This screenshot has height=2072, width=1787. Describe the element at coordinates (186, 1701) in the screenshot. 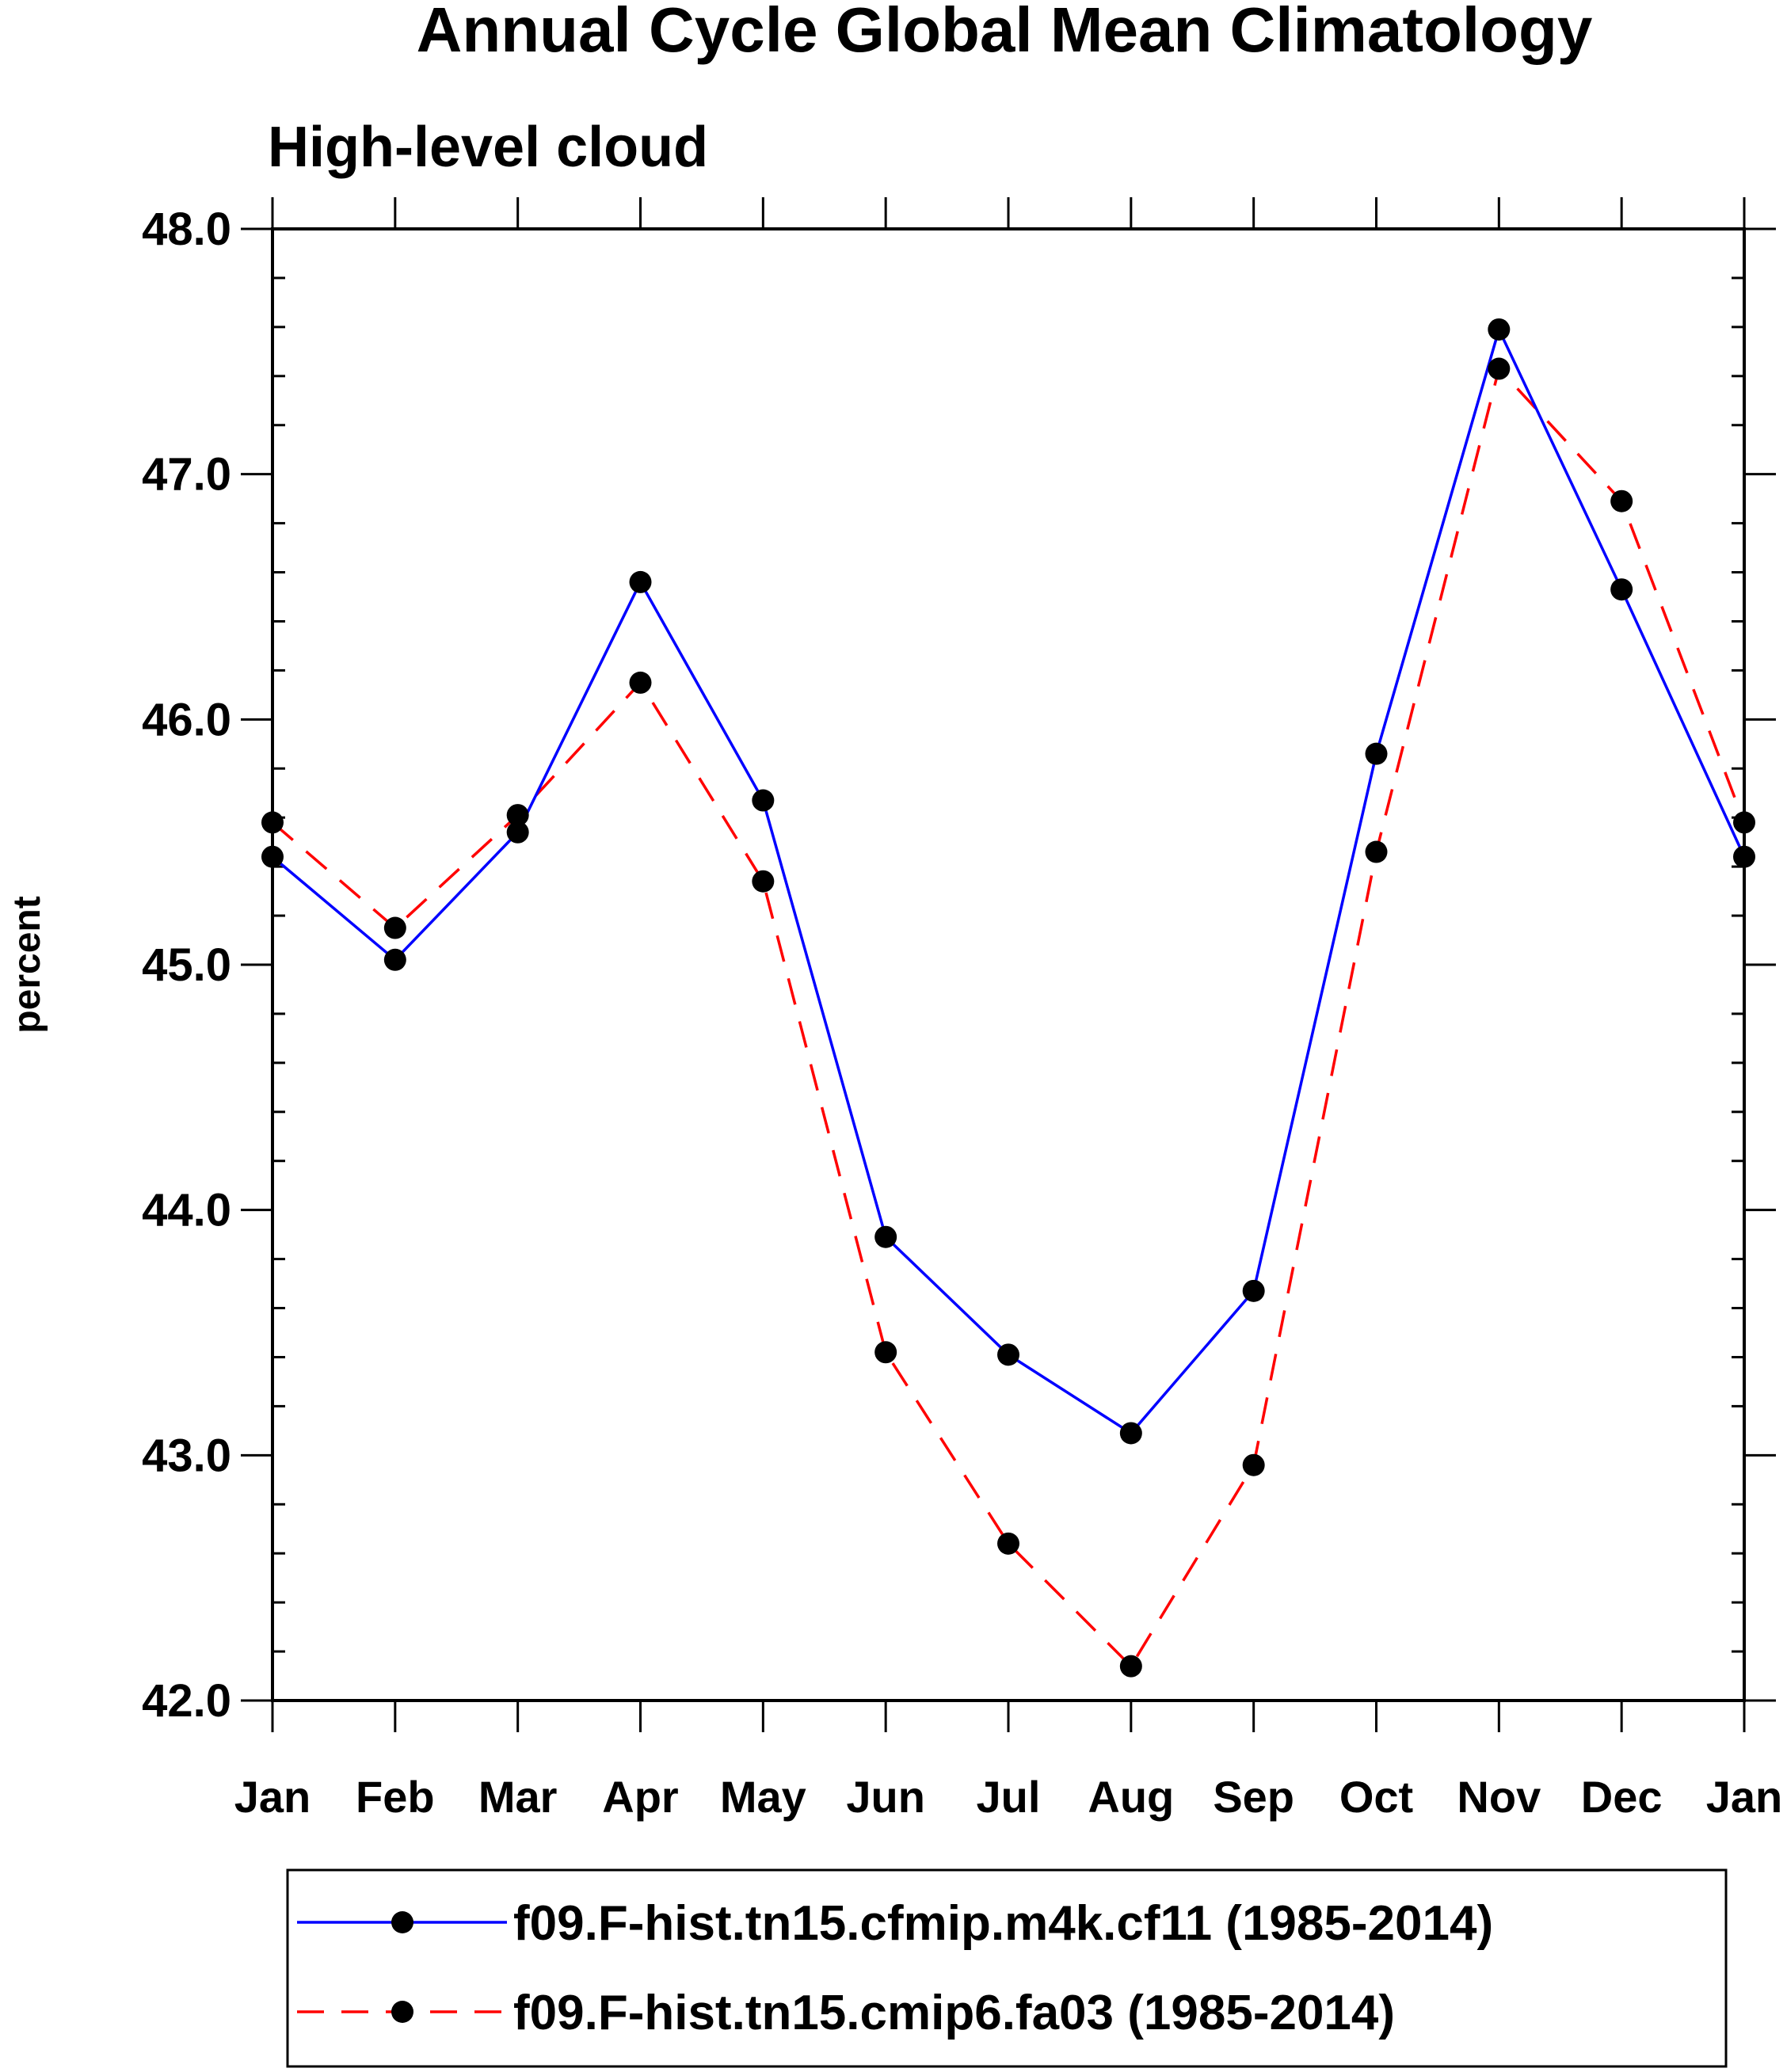

I see `y-tick-label: 42.0` at that location.